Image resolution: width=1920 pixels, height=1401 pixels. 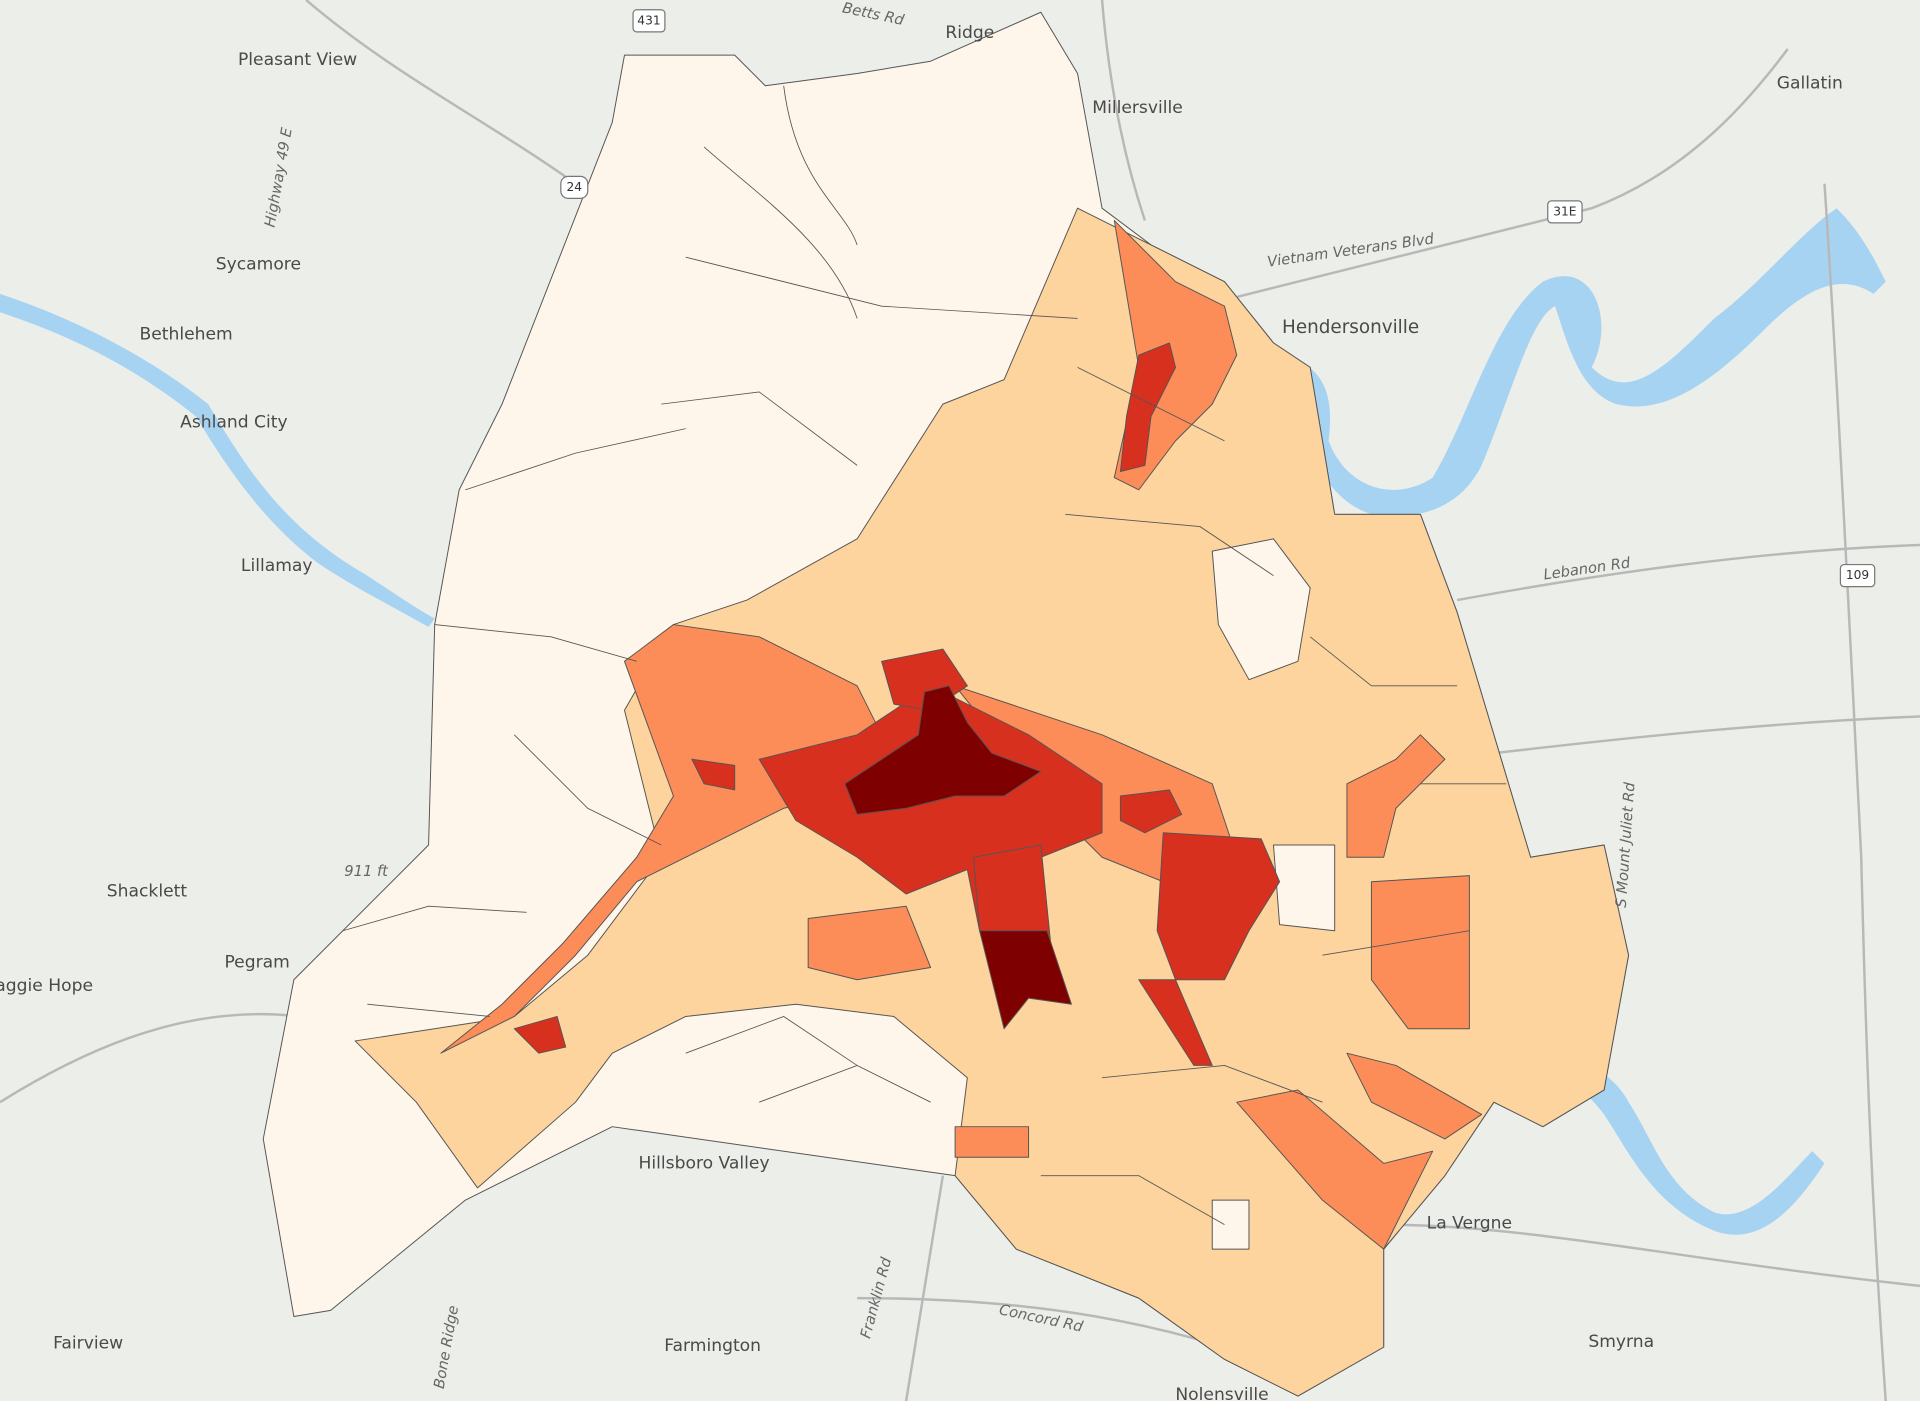 I want to click on place-label: Fairview, so click(x=88, y=1343).